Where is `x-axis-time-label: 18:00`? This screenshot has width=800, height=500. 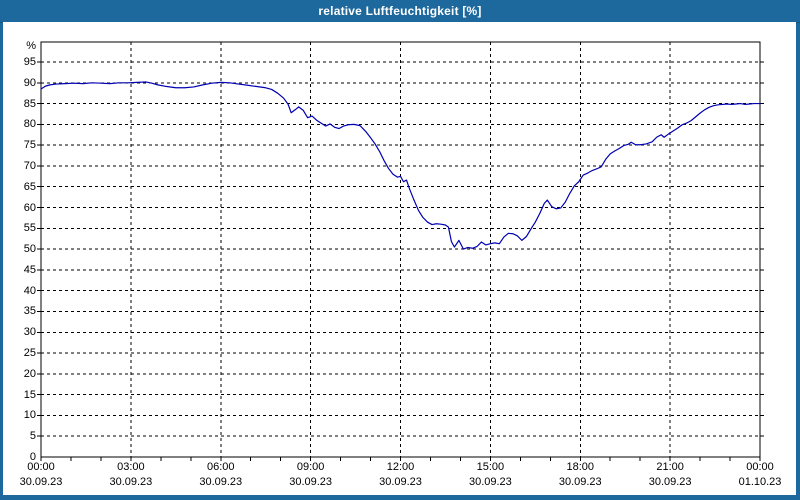
x-axis-time-label: 18:00 is located at coordinates (580, 467).